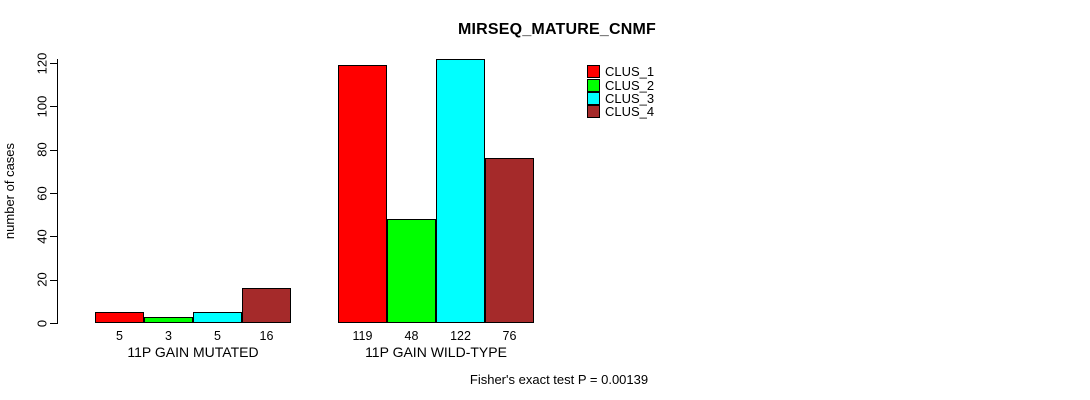  I want to click on bar-clus_3-group2, so click(460, 190).